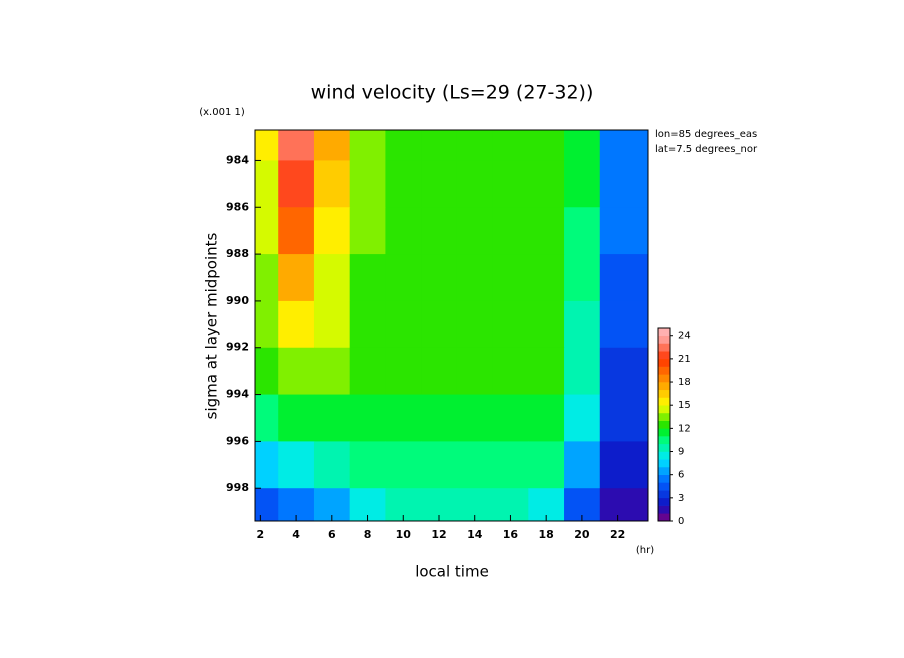 This screenshot has width=904, height=658. I want to click on y-tick-label: 994, so click(237, 394).